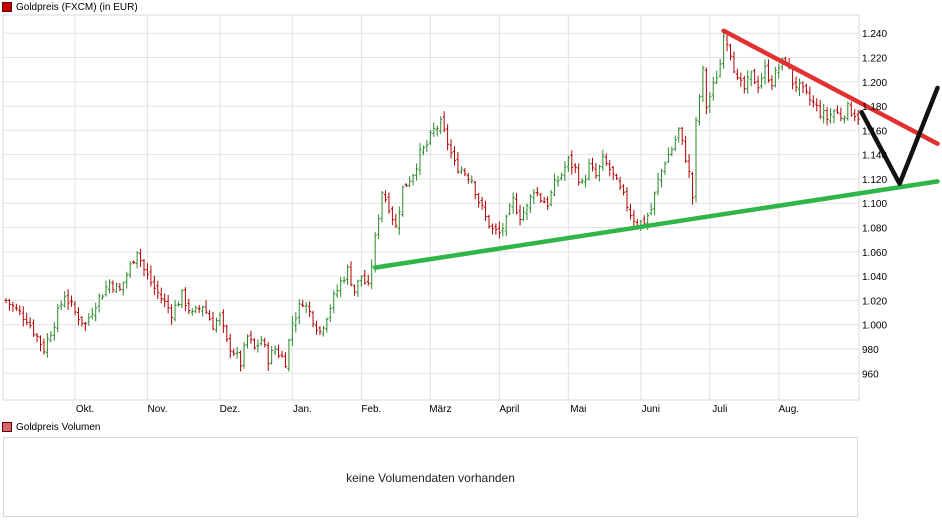  What do you see at coordinates (870, 374) in the screenshot?
I see `y-tick-label: 960` at bounding box center [870, 374].